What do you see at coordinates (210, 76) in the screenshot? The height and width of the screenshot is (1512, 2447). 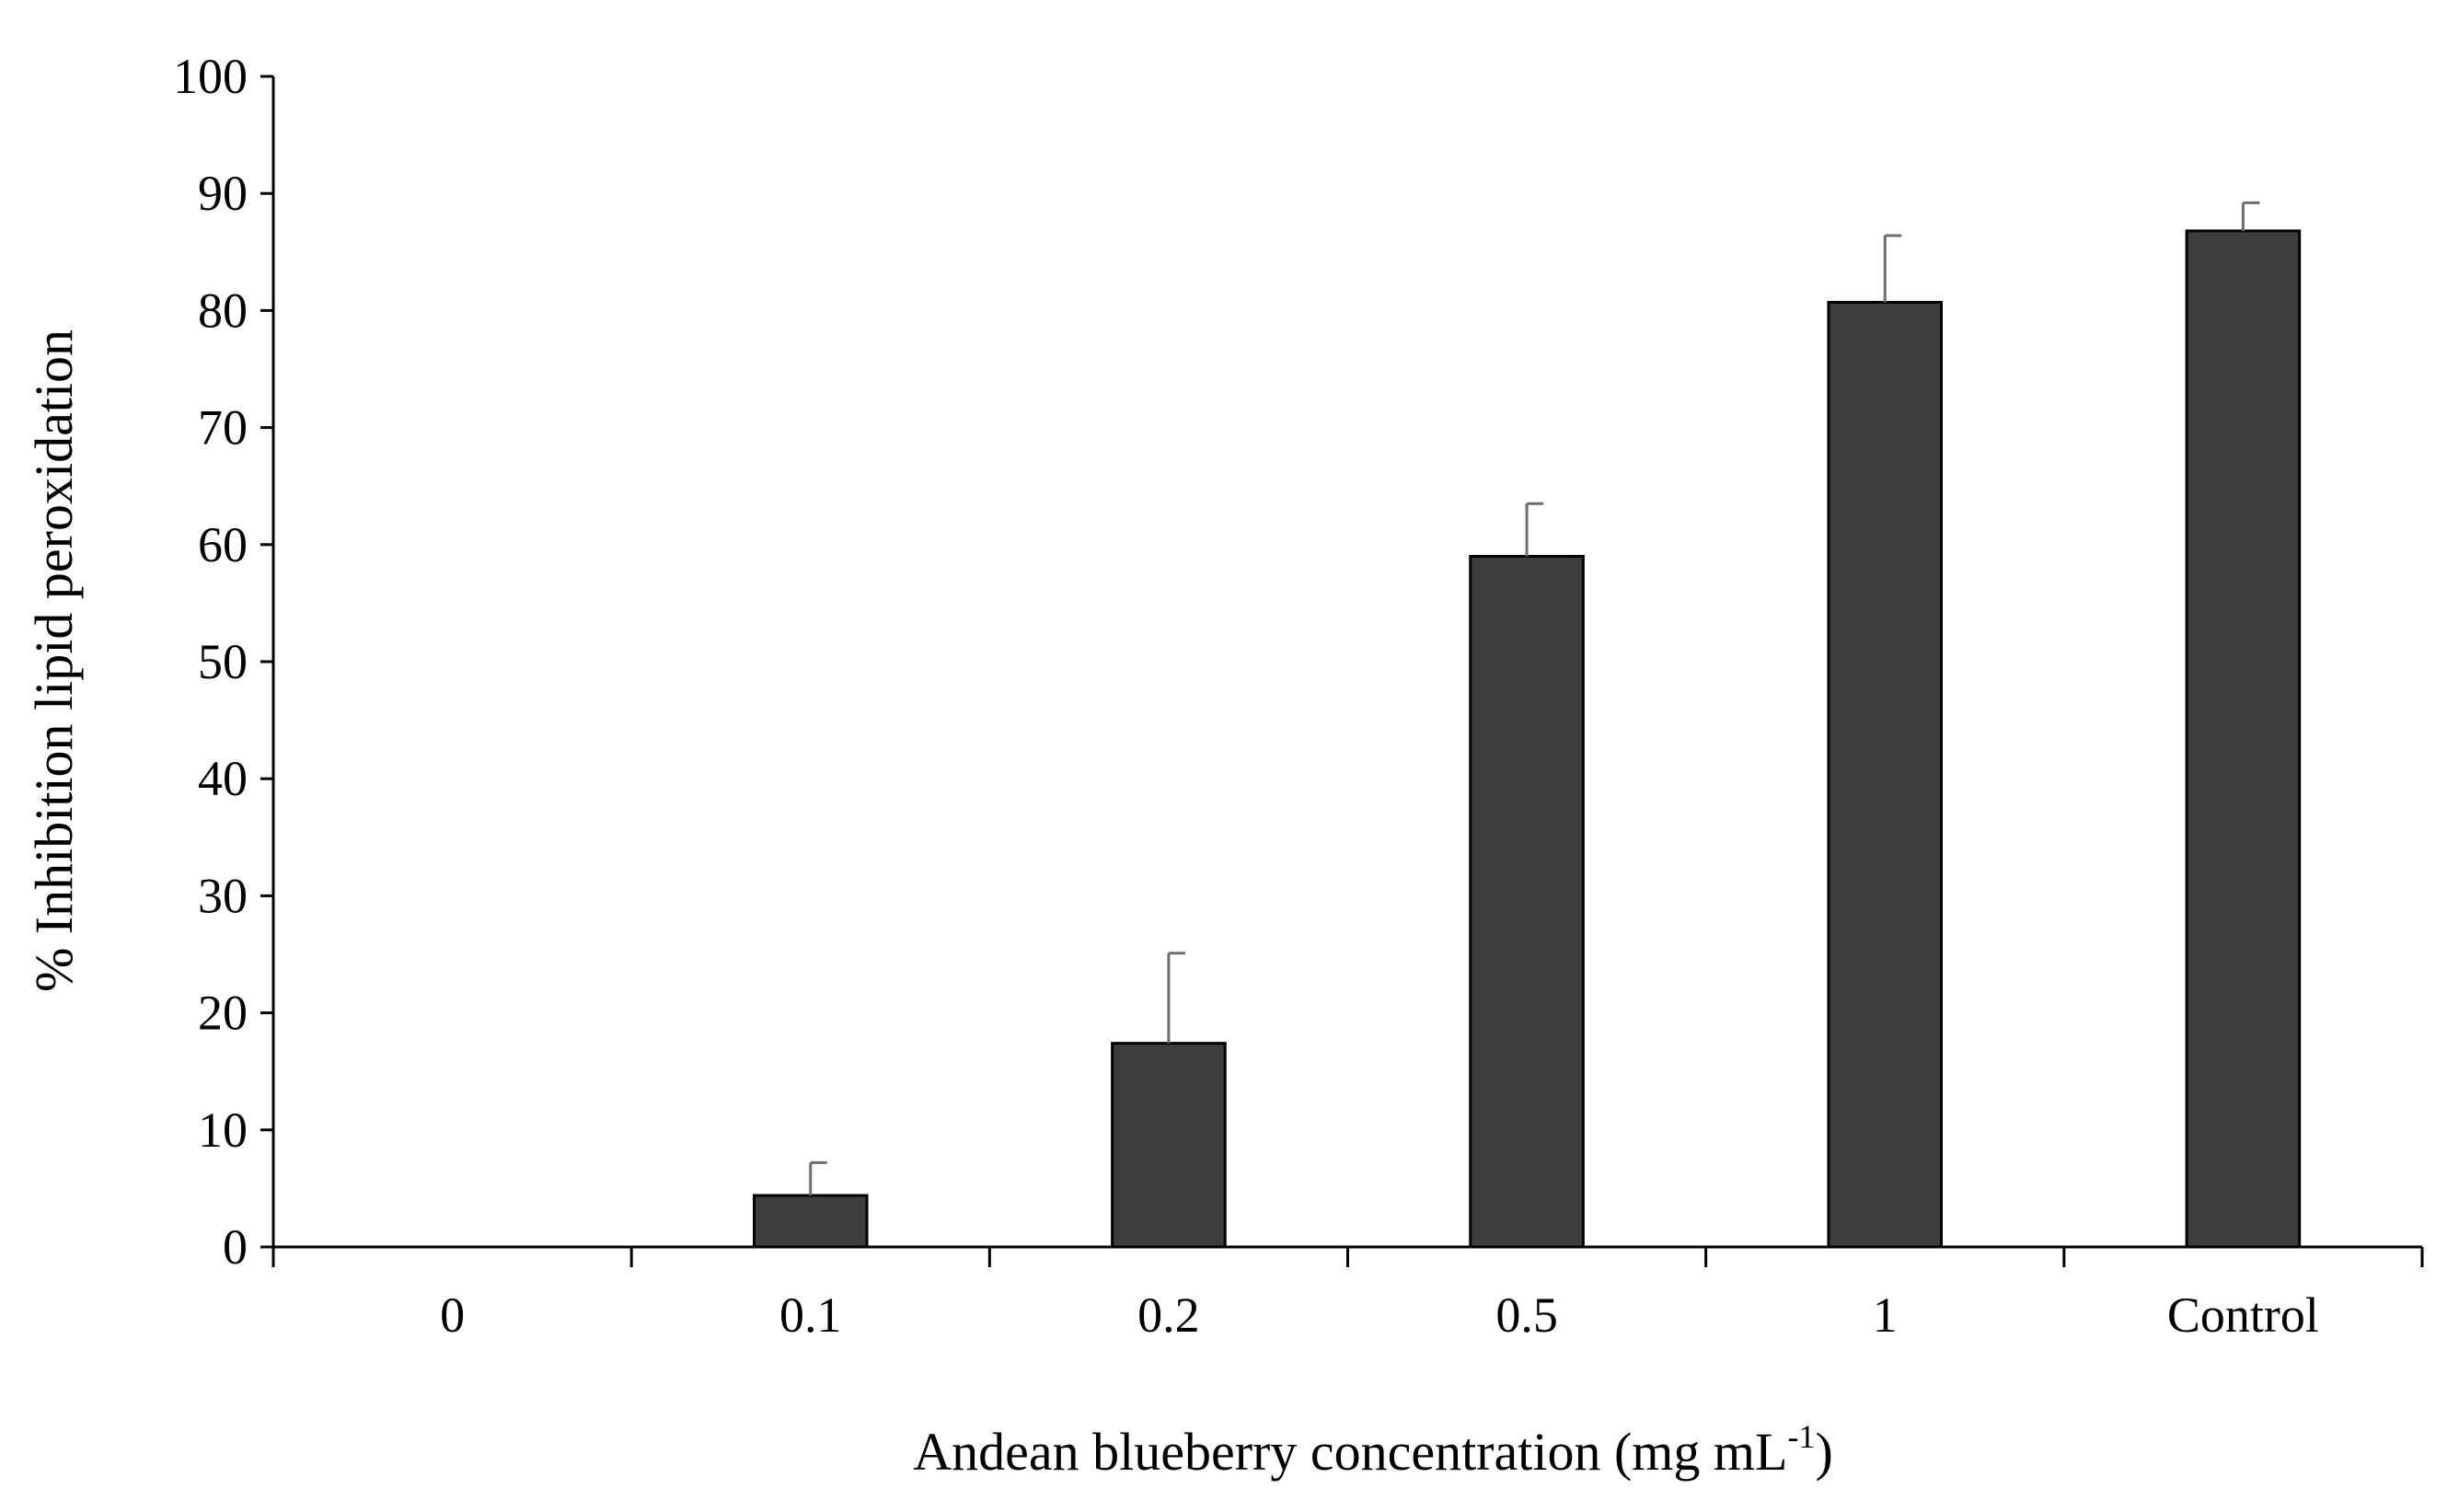 I see `y-tick-label: 100` at bounding box center [210, 76].